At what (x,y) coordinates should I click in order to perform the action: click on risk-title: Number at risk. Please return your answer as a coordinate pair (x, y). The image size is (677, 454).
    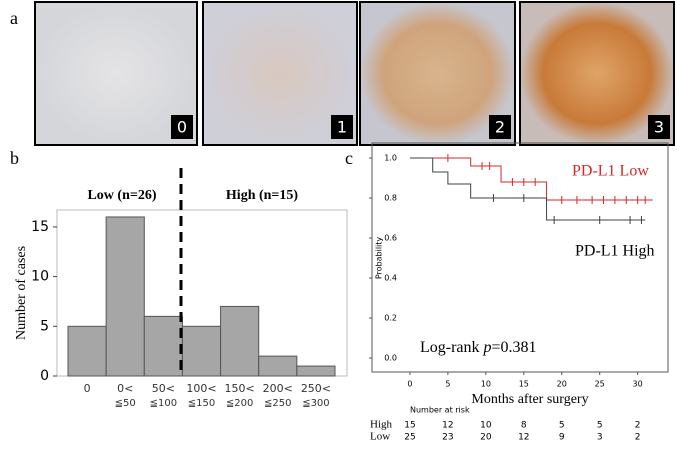
    Looking at the image, I should click on (440, 410).